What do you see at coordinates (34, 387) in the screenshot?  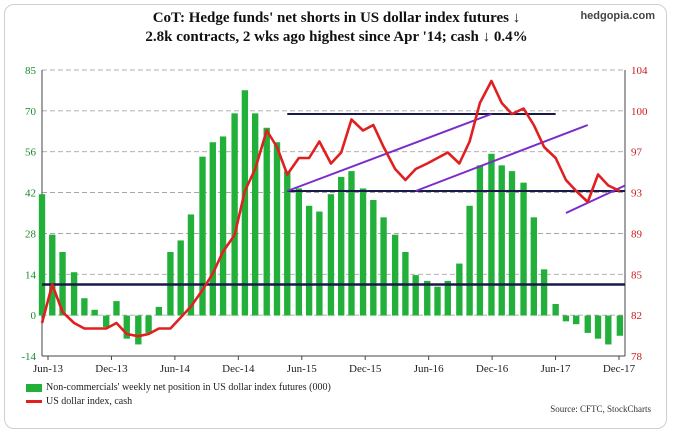 I see `legend-swatch-bars` at bounding box center [34, 387].